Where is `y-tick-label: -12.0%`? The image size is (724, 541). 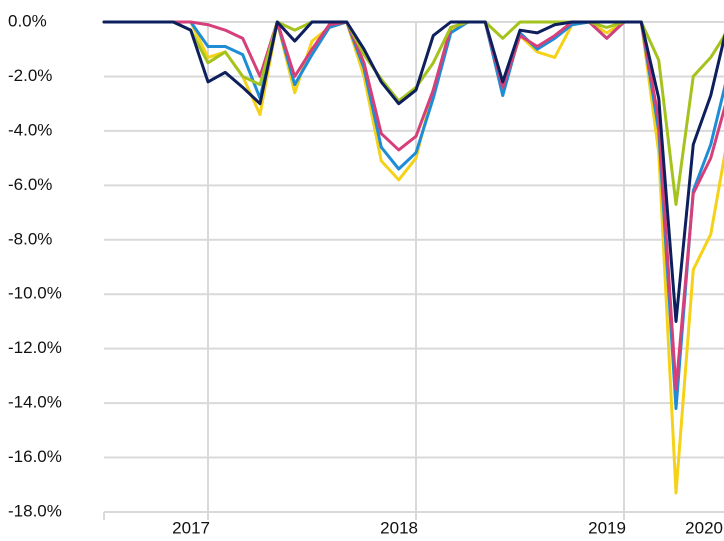 y-tick-label: -12.0% is located at coordinates (35, 347).